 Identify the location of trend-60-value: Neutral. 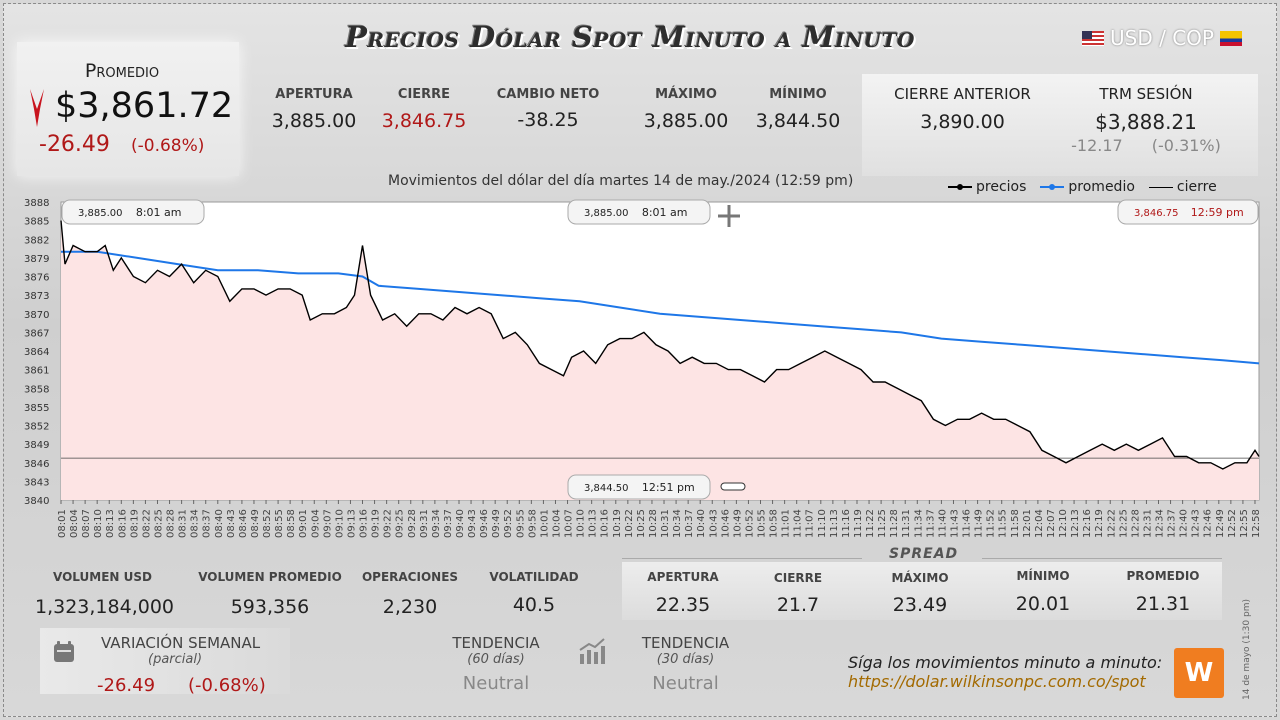
(496, 683).